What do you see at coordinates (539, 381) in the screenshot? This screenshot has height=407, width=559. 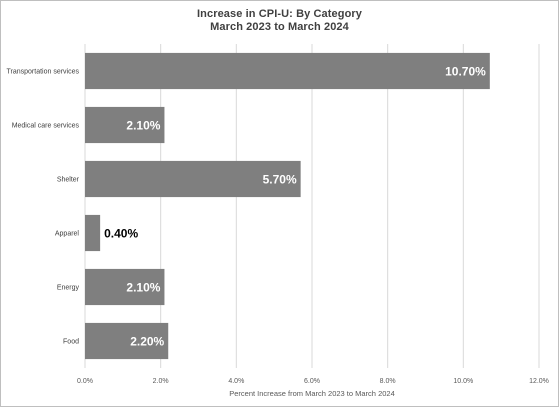 I see `x-tick-label: 12.0%` at bounding box center [539, 381].